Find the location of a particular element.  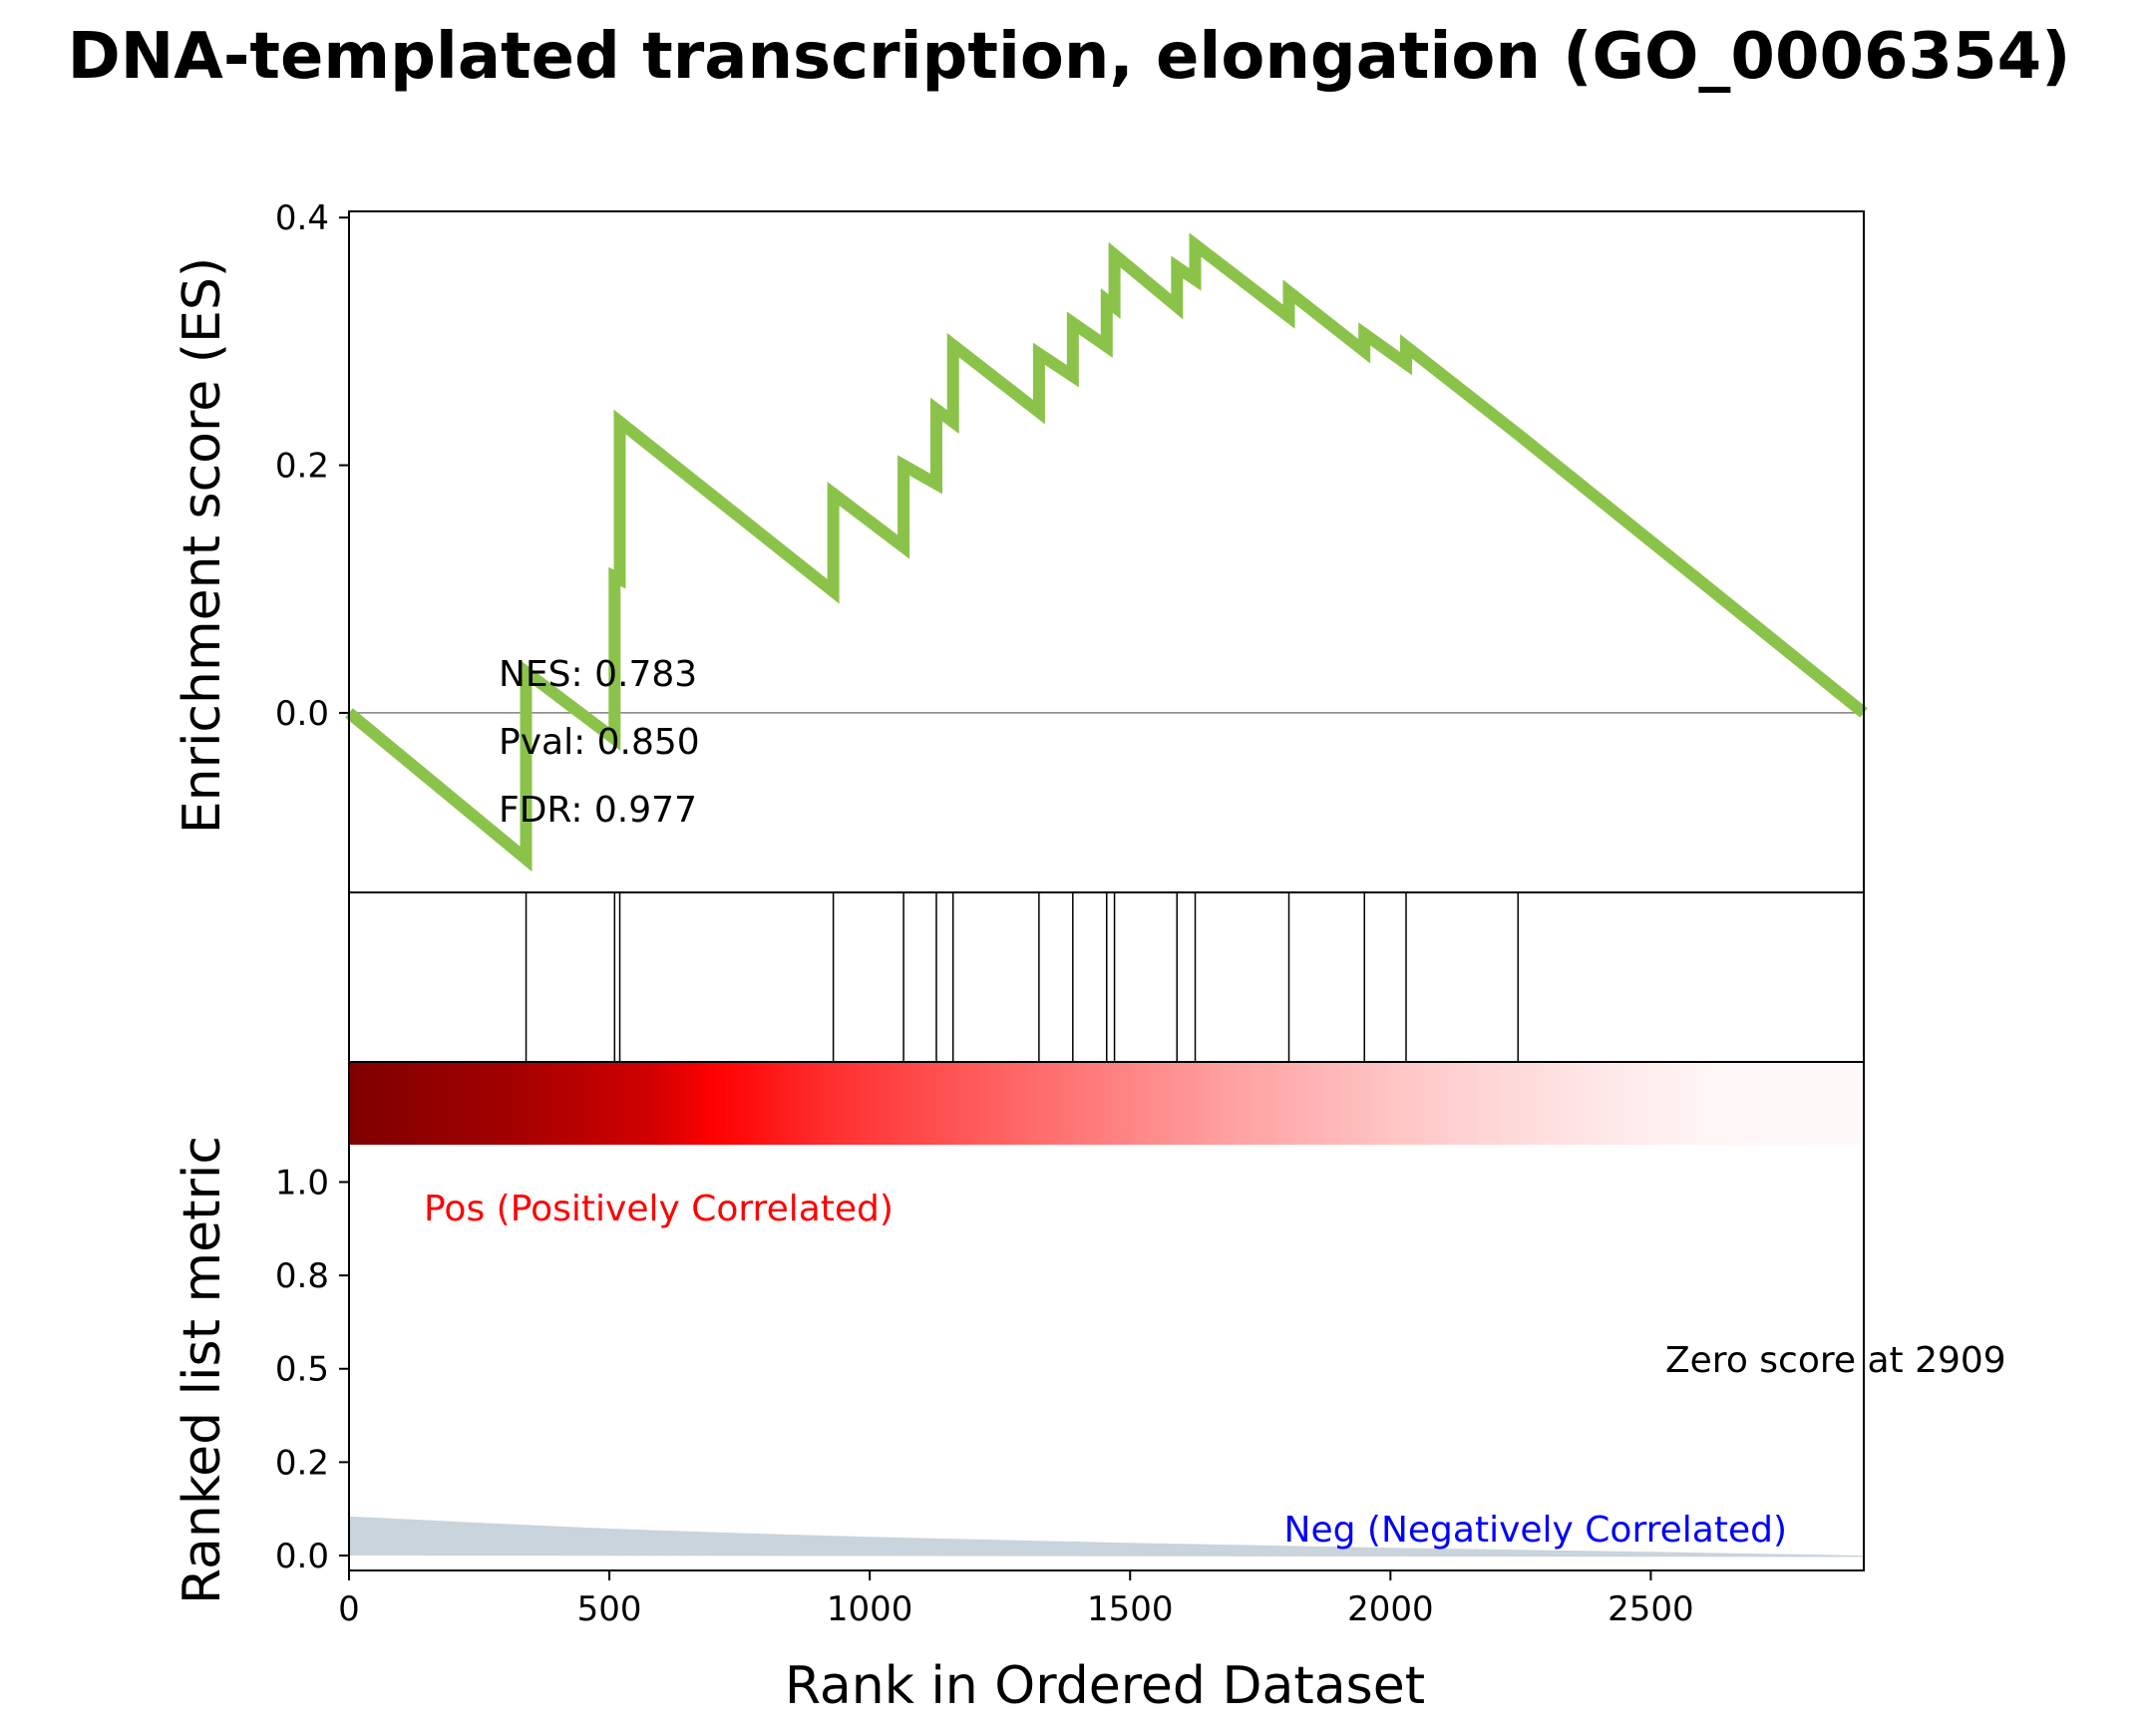

xtick-label: 2000 is located at coordinates (1390, 1609).